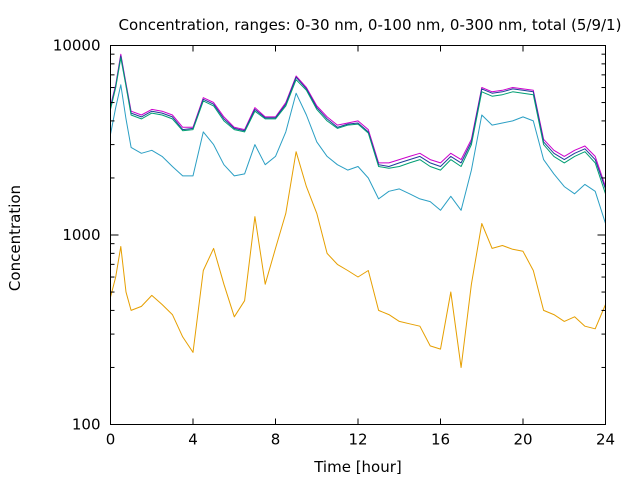 The image size is (640, 480). I want to click on x-axis-label: Time [hour], so click(357, 467).